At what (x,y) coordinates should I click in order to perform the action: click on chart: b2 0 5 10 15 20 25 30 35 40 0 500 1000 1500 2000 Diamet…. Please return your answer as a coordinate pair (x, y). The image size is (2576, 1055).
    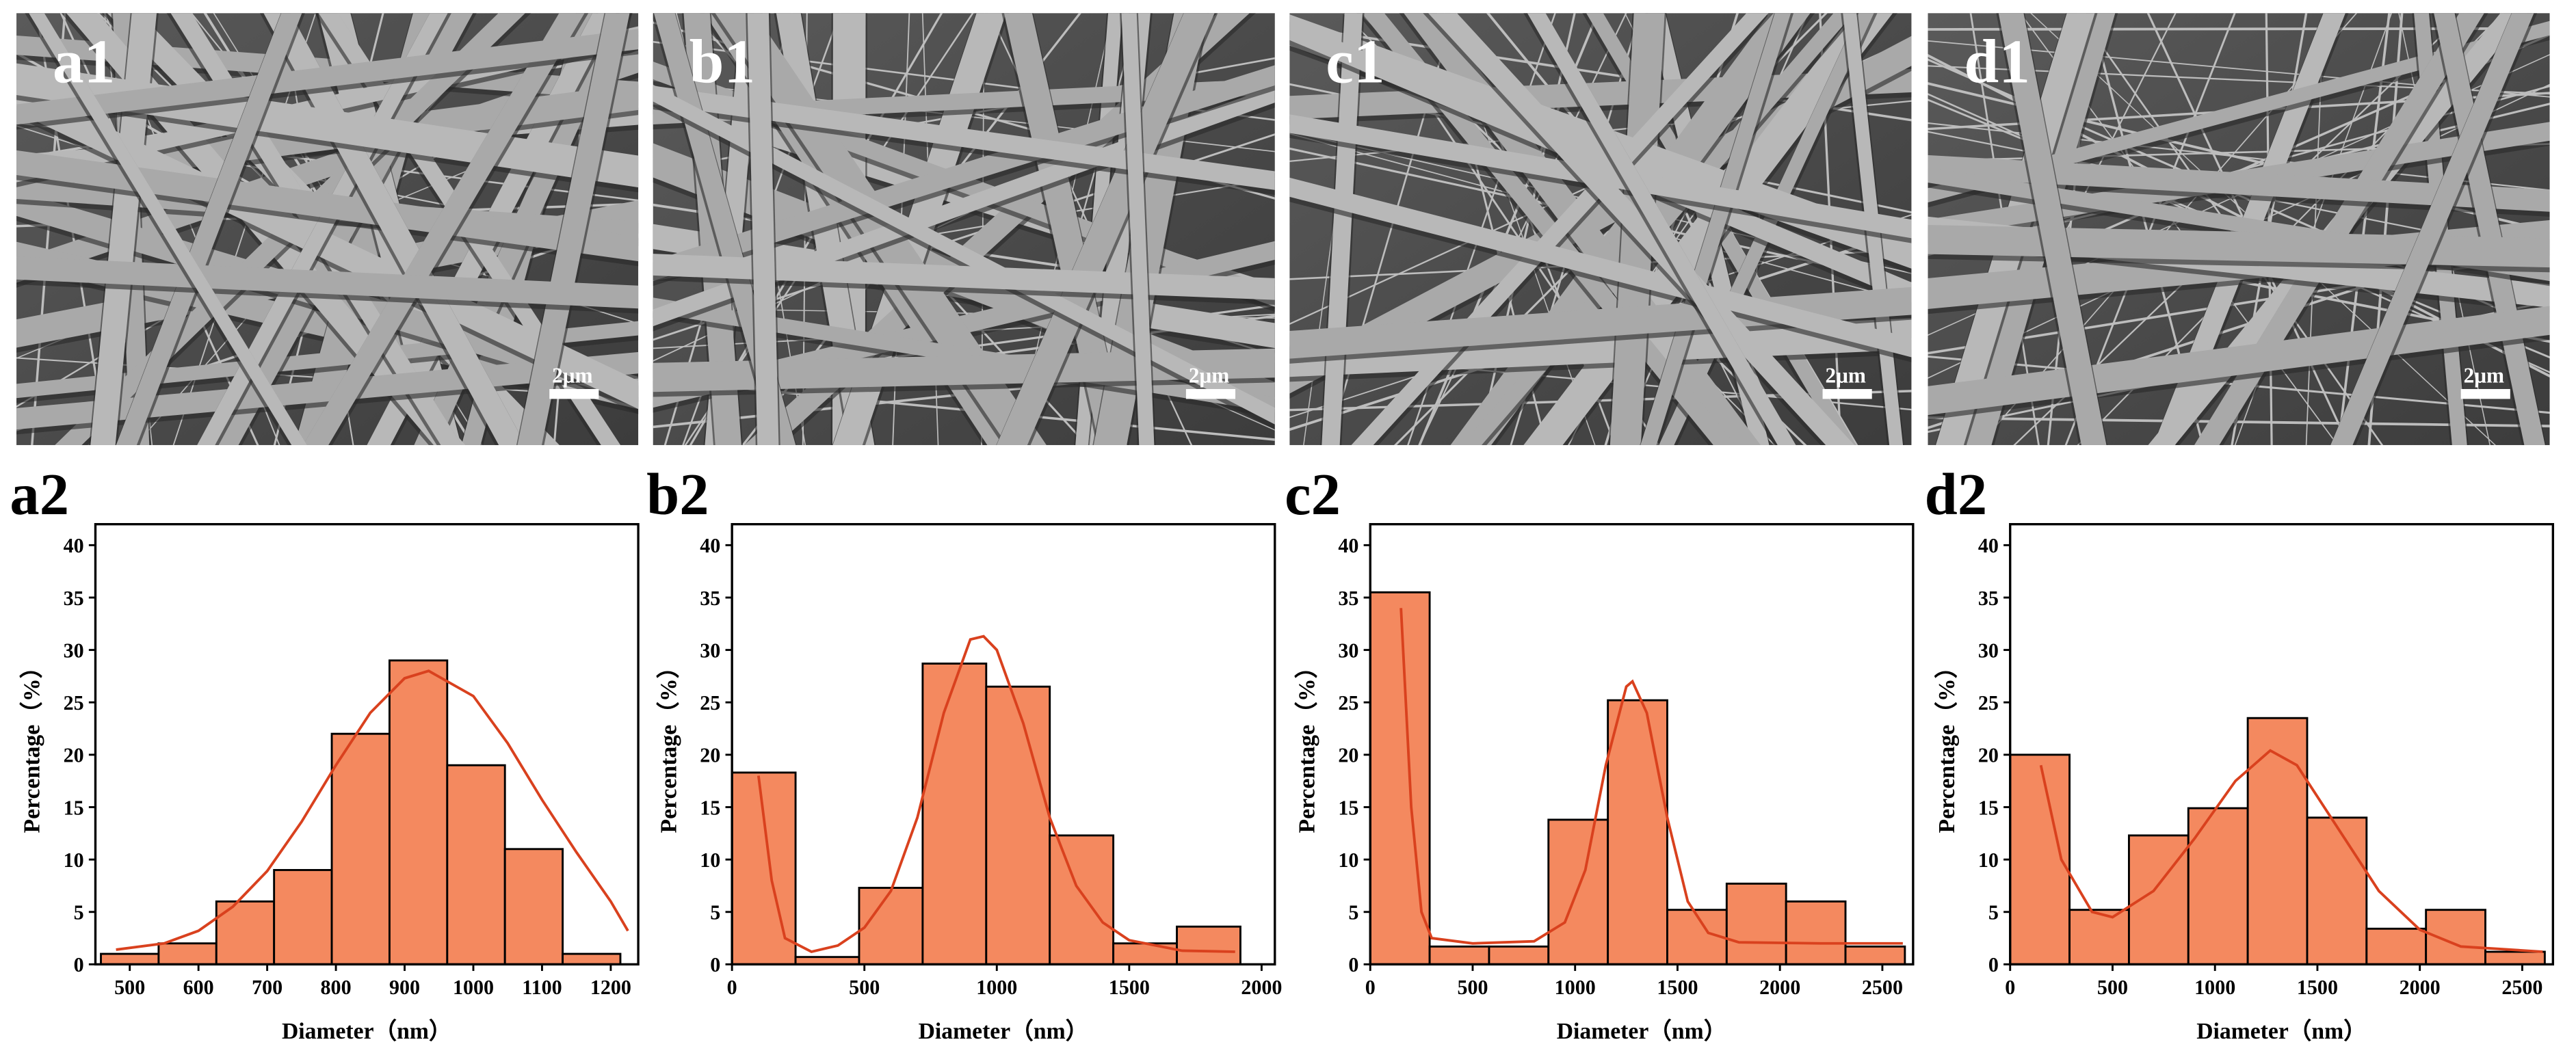
    Looking at the image, I should click on (964, 753).